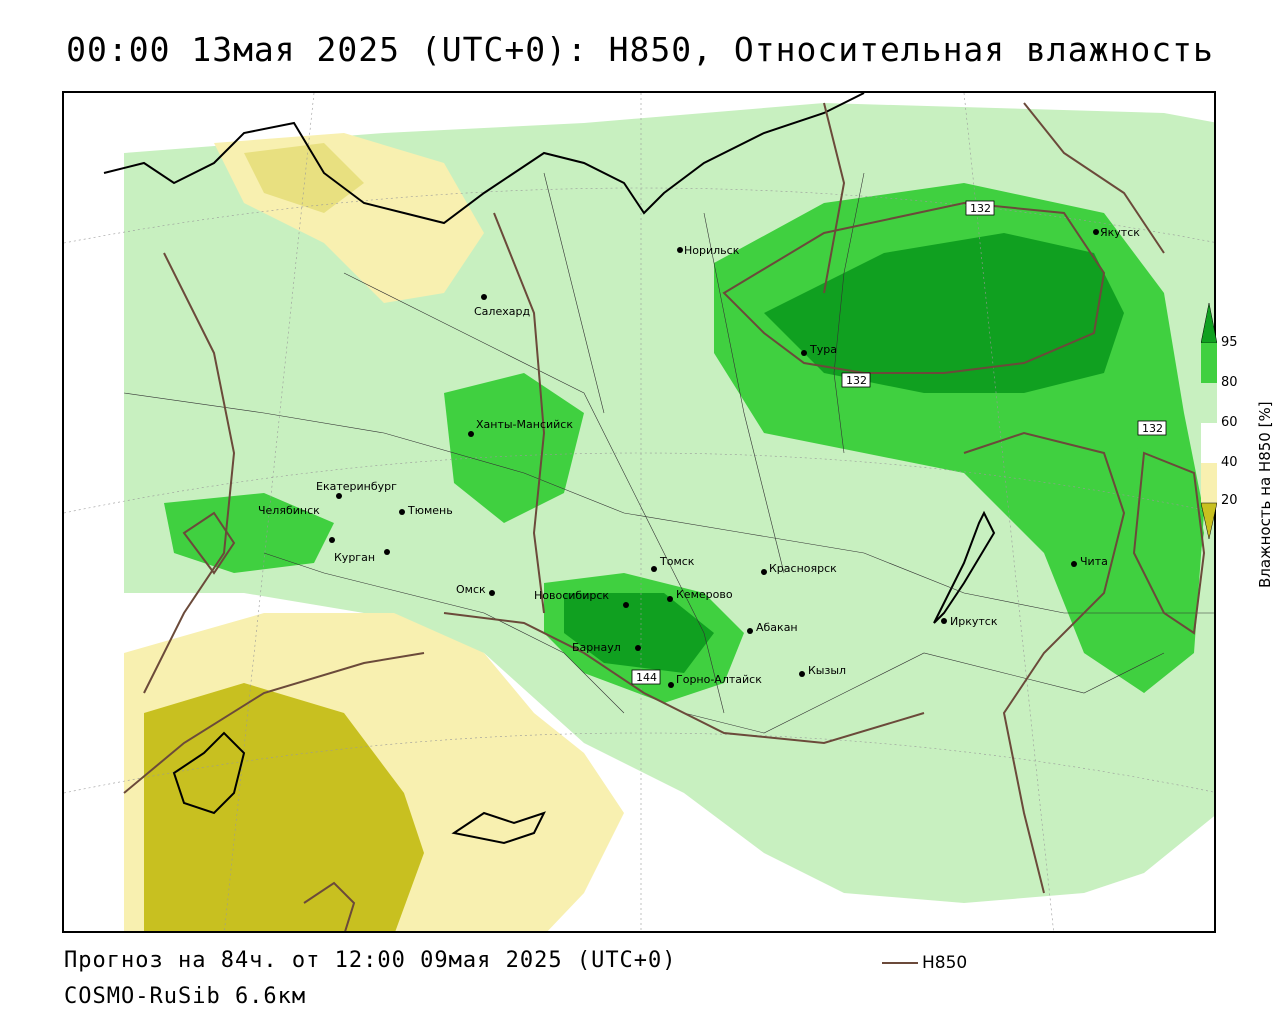  I want to click on humidity-80-95-east-coast, so click(1164, 563).